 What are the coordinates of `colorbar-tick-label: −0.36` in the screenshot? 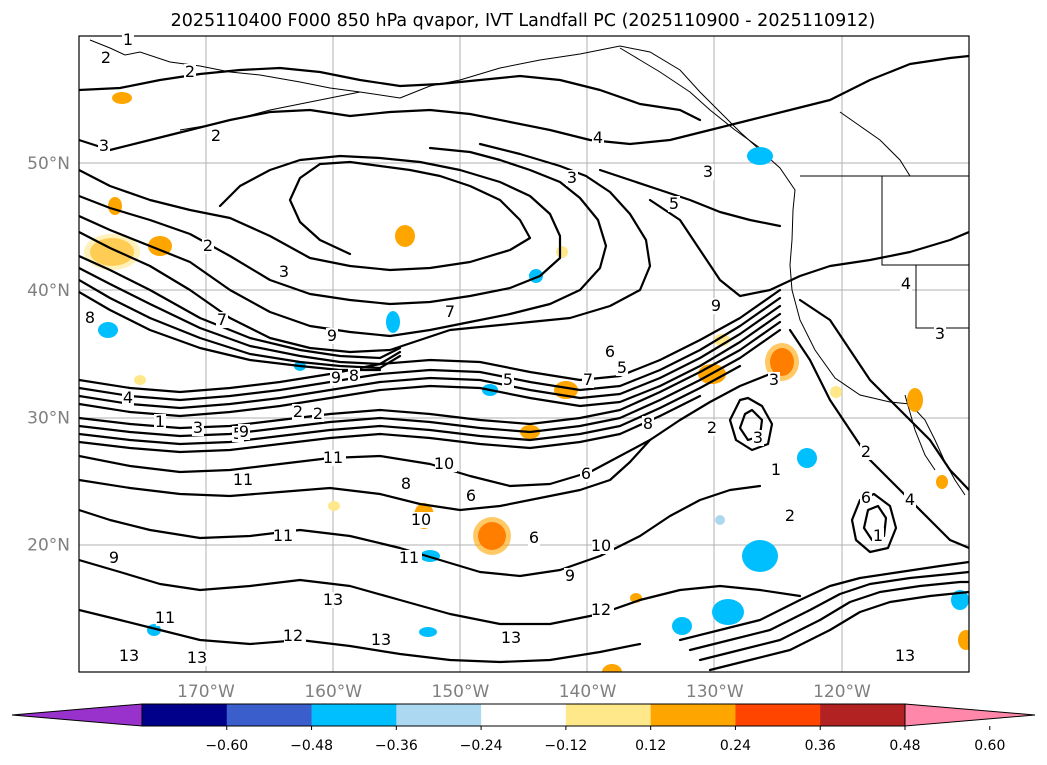 It's located at (396, 746).